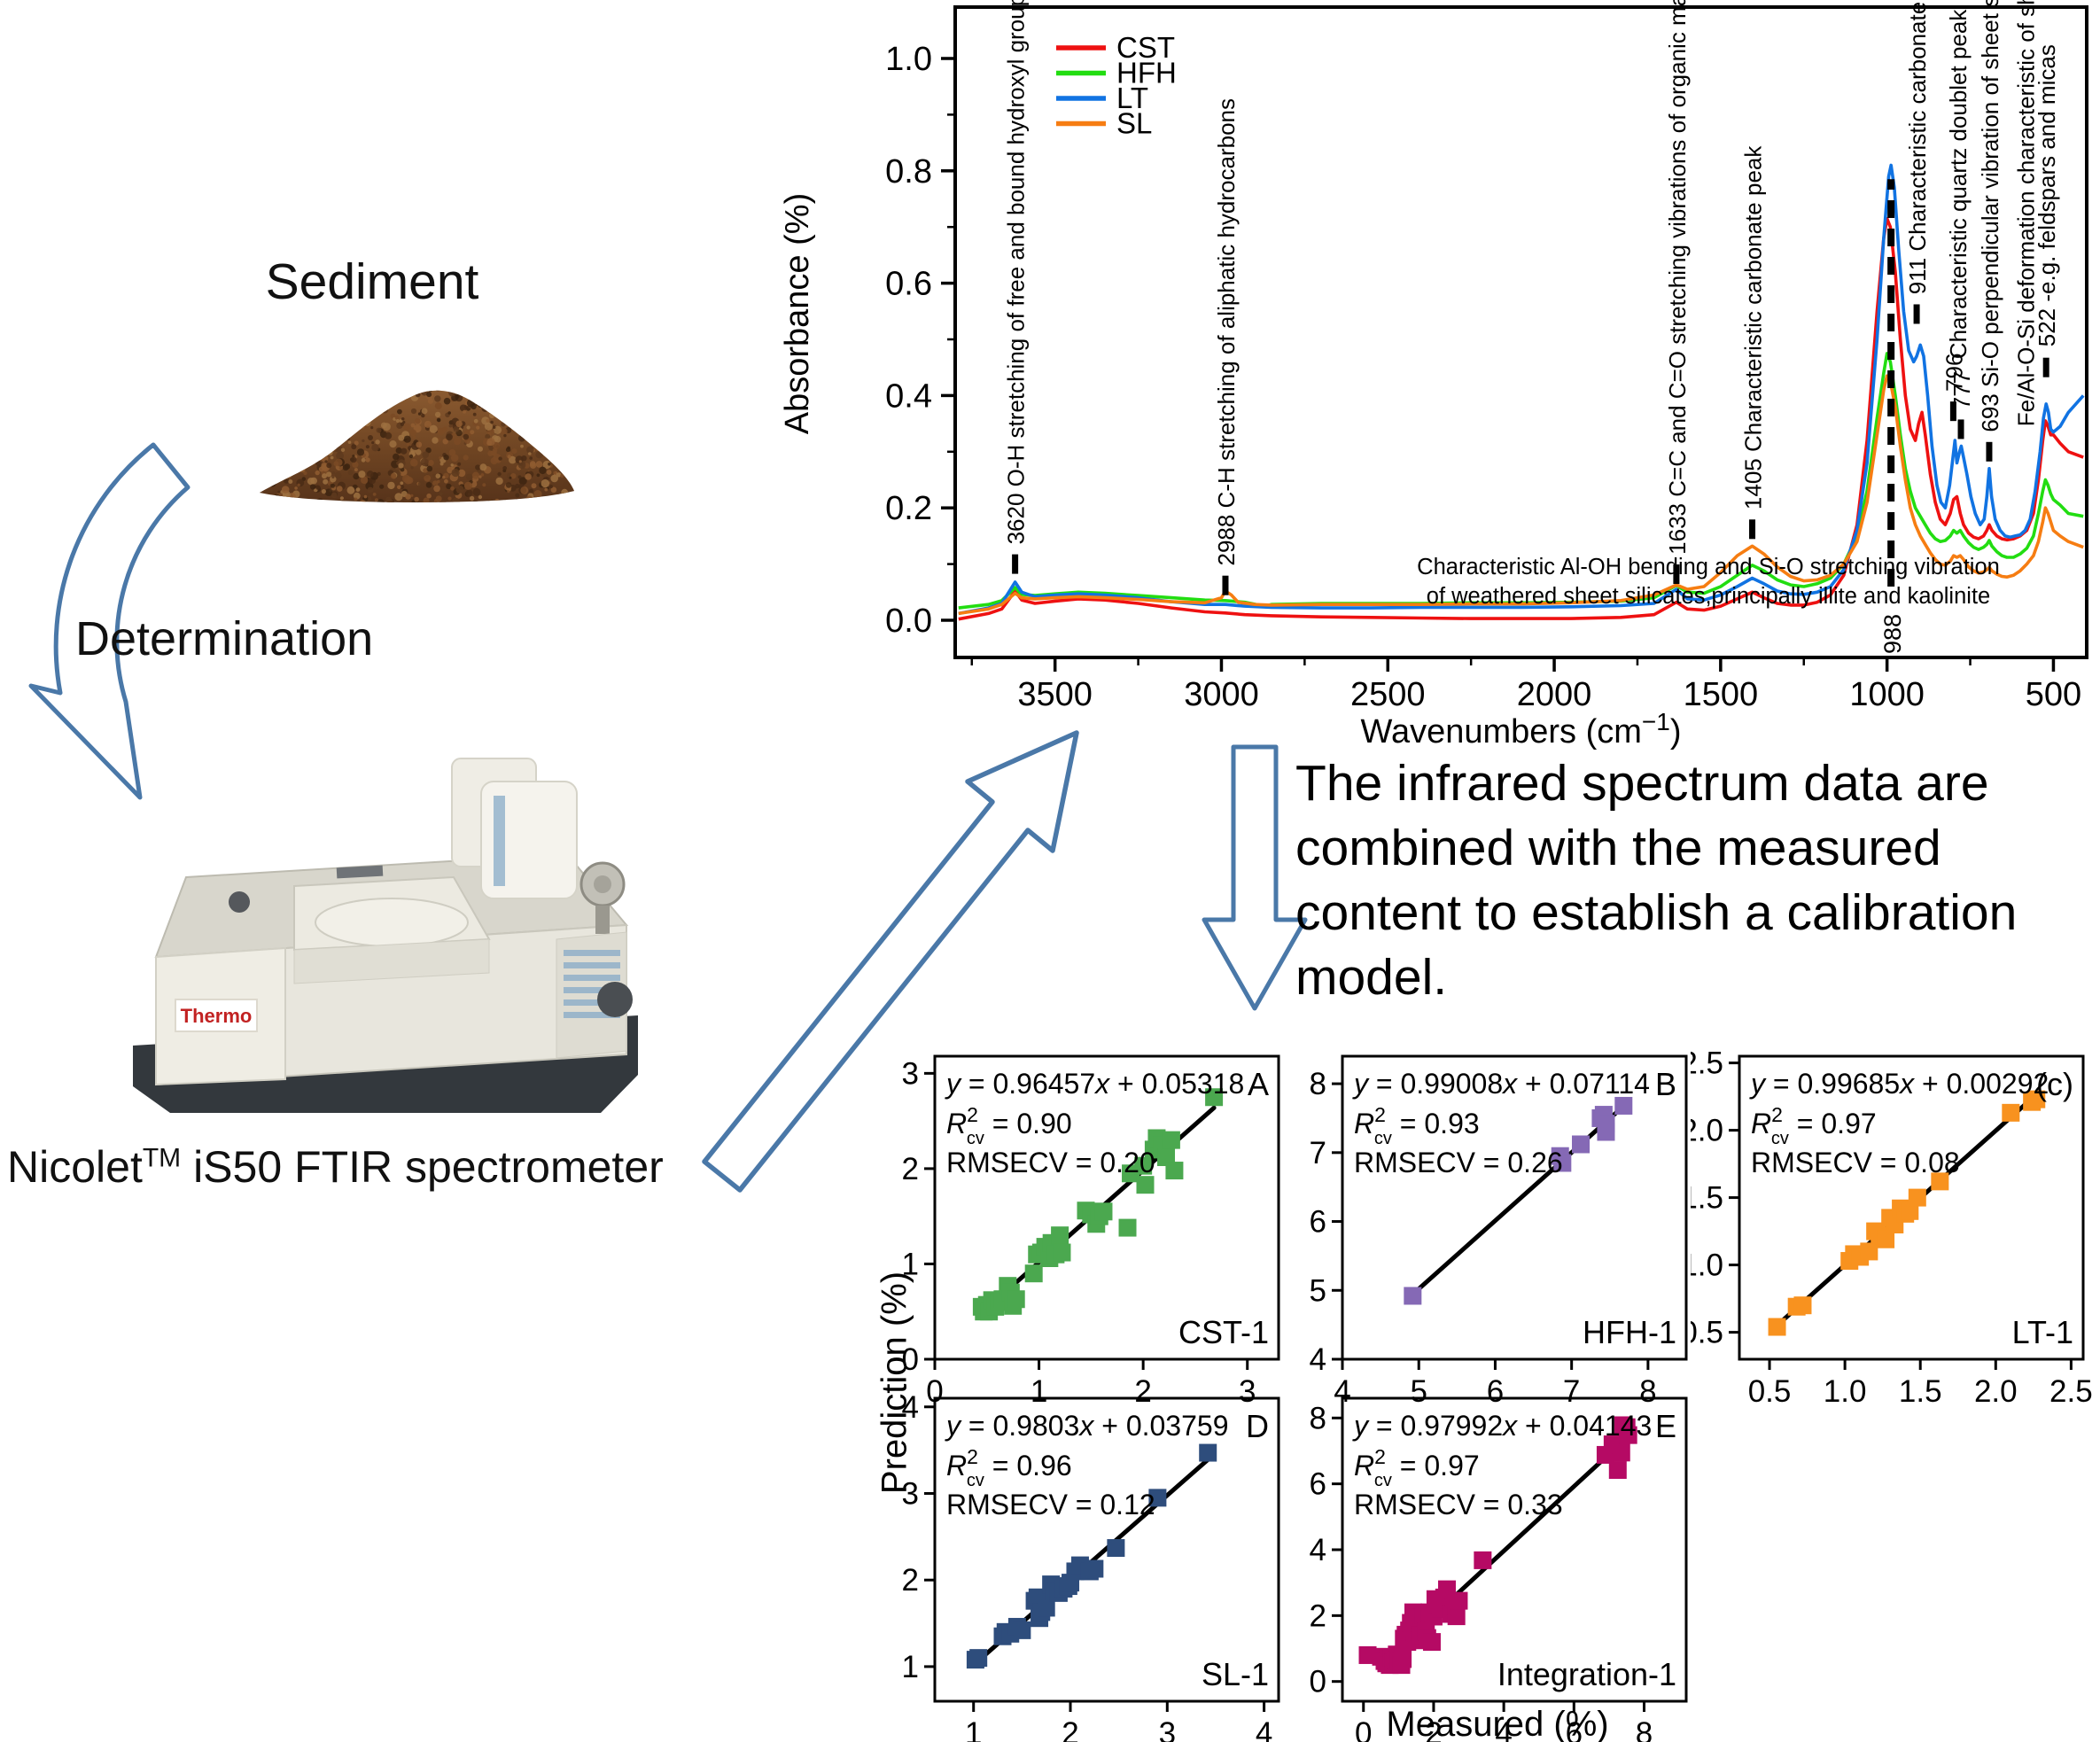  What do you see at coordinates (1458, 1504) in the screenshot?
I see `svg-text: RMSECV = 0.33` at bounding box center [1458, 1504].